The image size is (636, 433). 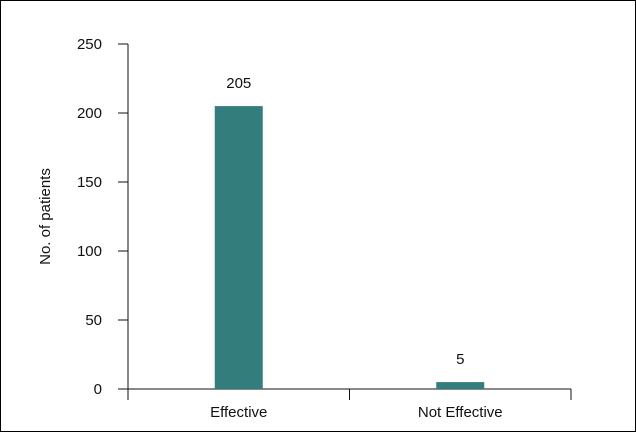 I want to click on y-tick-label: 100, so click(x=89, y=251).